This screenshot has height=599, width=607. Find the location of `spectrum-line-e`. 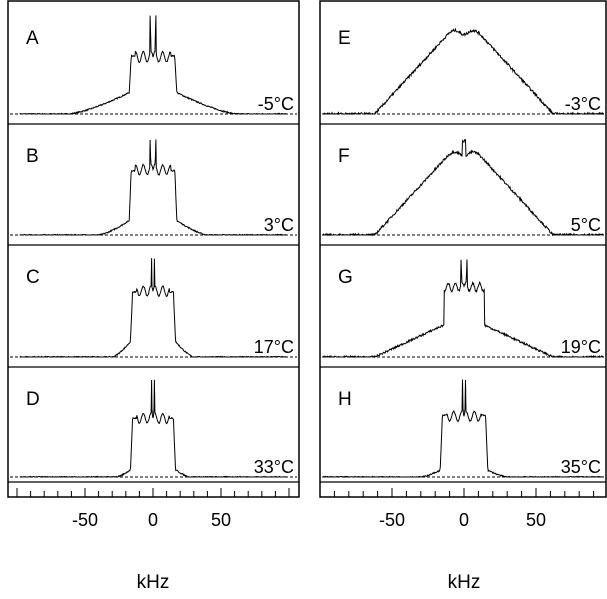

spectrum-line-e is located at coordinates (463, 71).